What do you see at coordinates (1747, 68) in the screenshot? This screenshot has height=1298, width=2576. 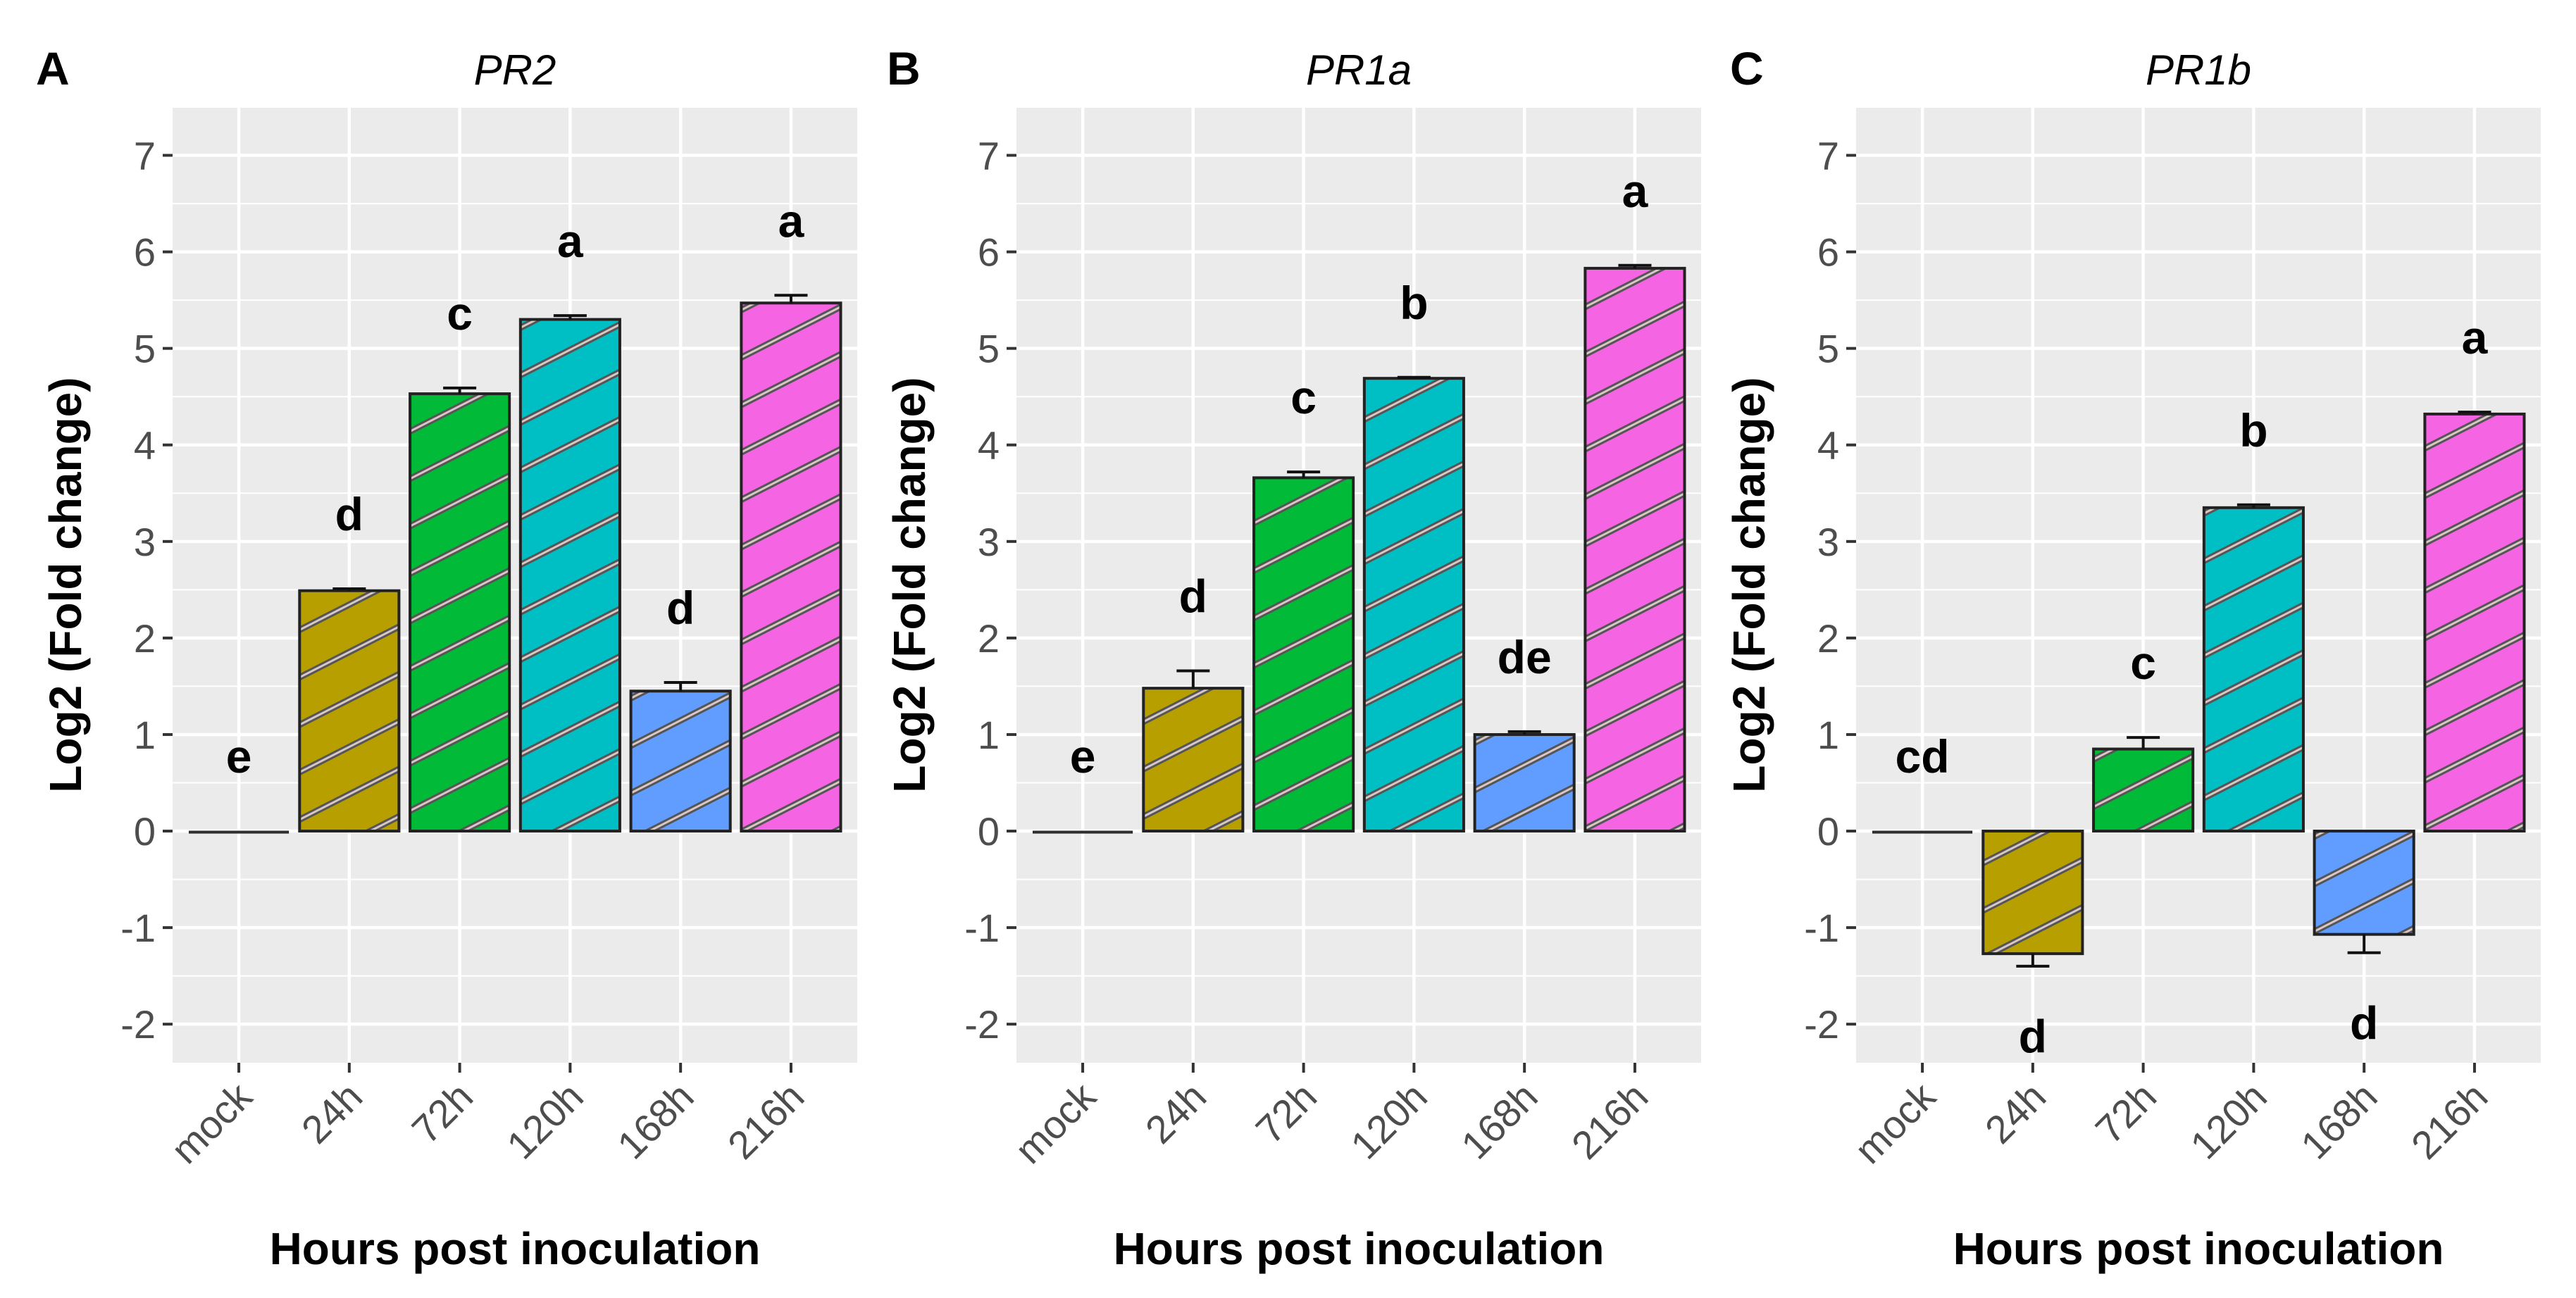 I see `panel-label: C` at bounding box center [1747, 68].